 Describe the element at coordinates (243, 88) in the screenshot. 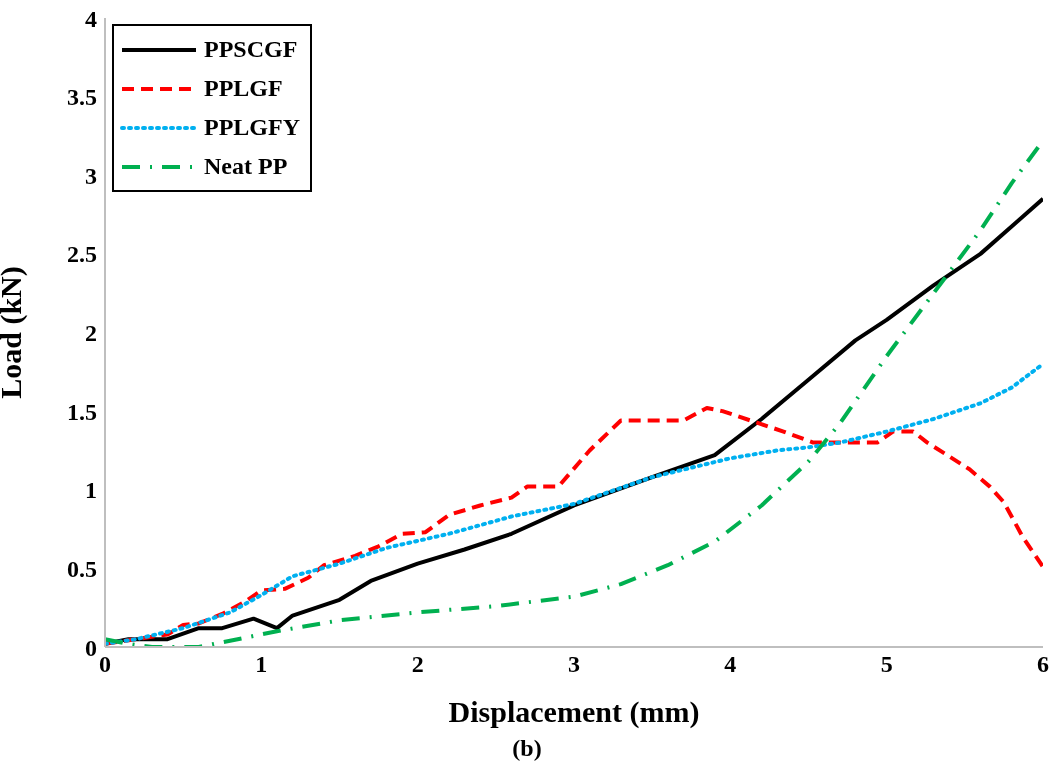

I see `legend-label: PPLGF` at that location.